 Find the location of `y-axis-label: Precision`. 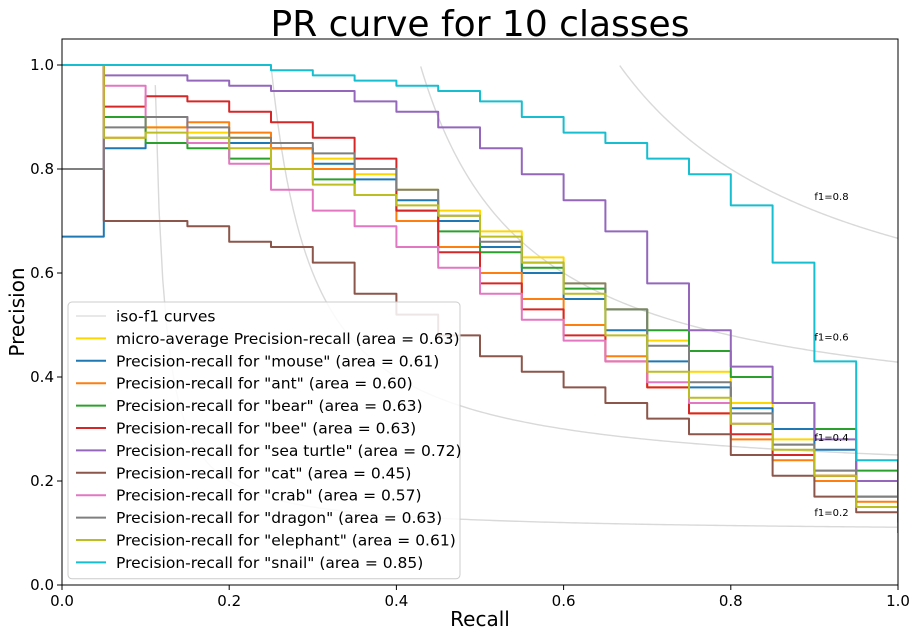

y-axis-label: Precision is located at coordinates (17, 311).